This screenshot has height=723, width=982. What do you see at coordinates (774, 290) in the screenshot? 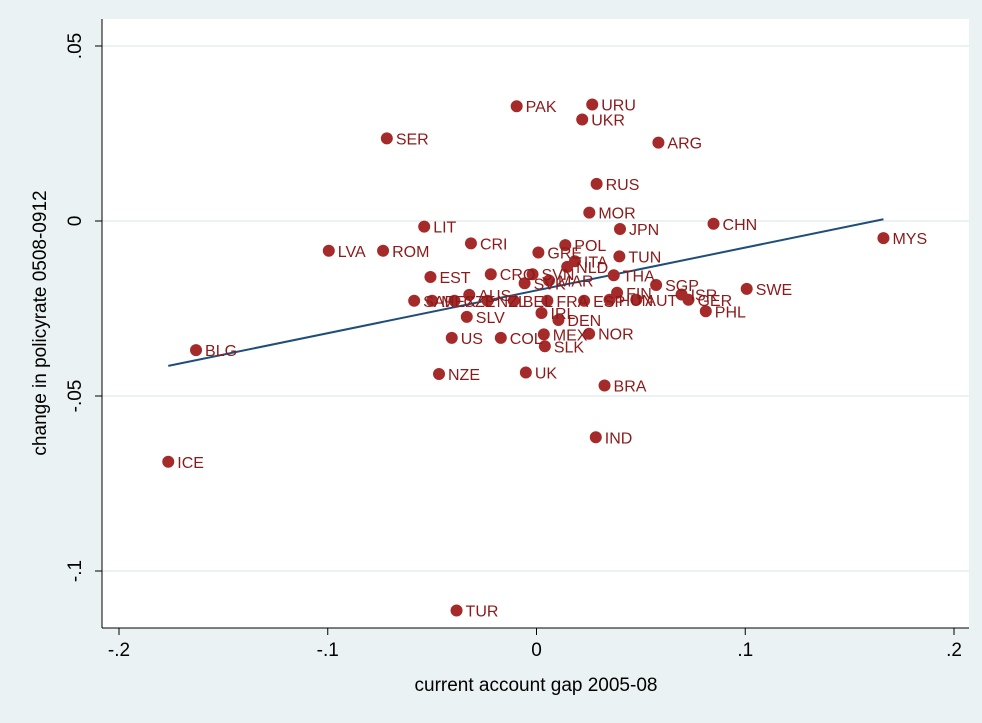
I see `point-label: SWE` at bounding box center [774, 290].